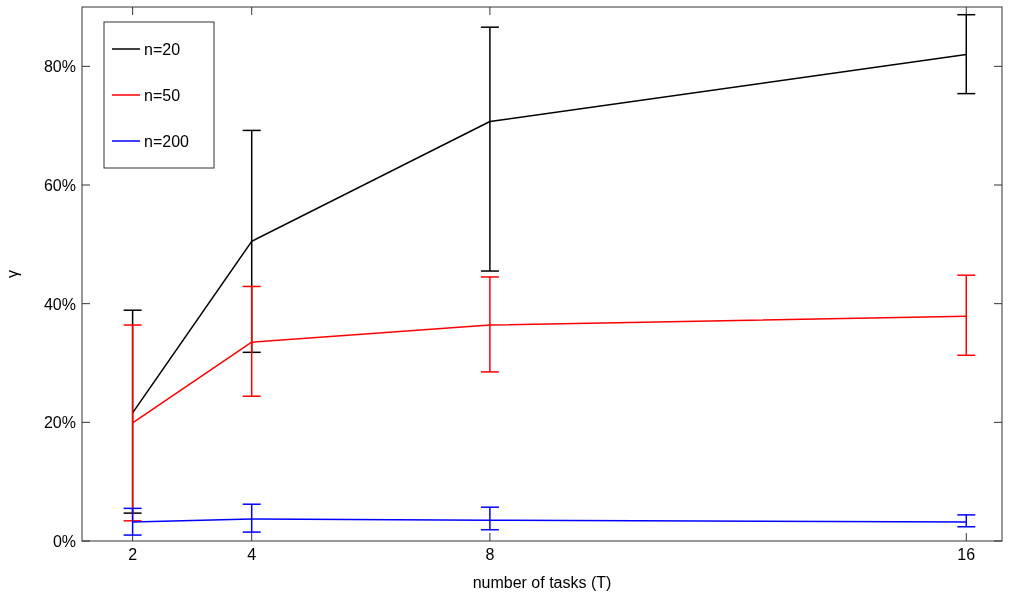 The image size is (1015, 596). I want to click on x-axis-title: number of tasks (T), so click(542, 582).